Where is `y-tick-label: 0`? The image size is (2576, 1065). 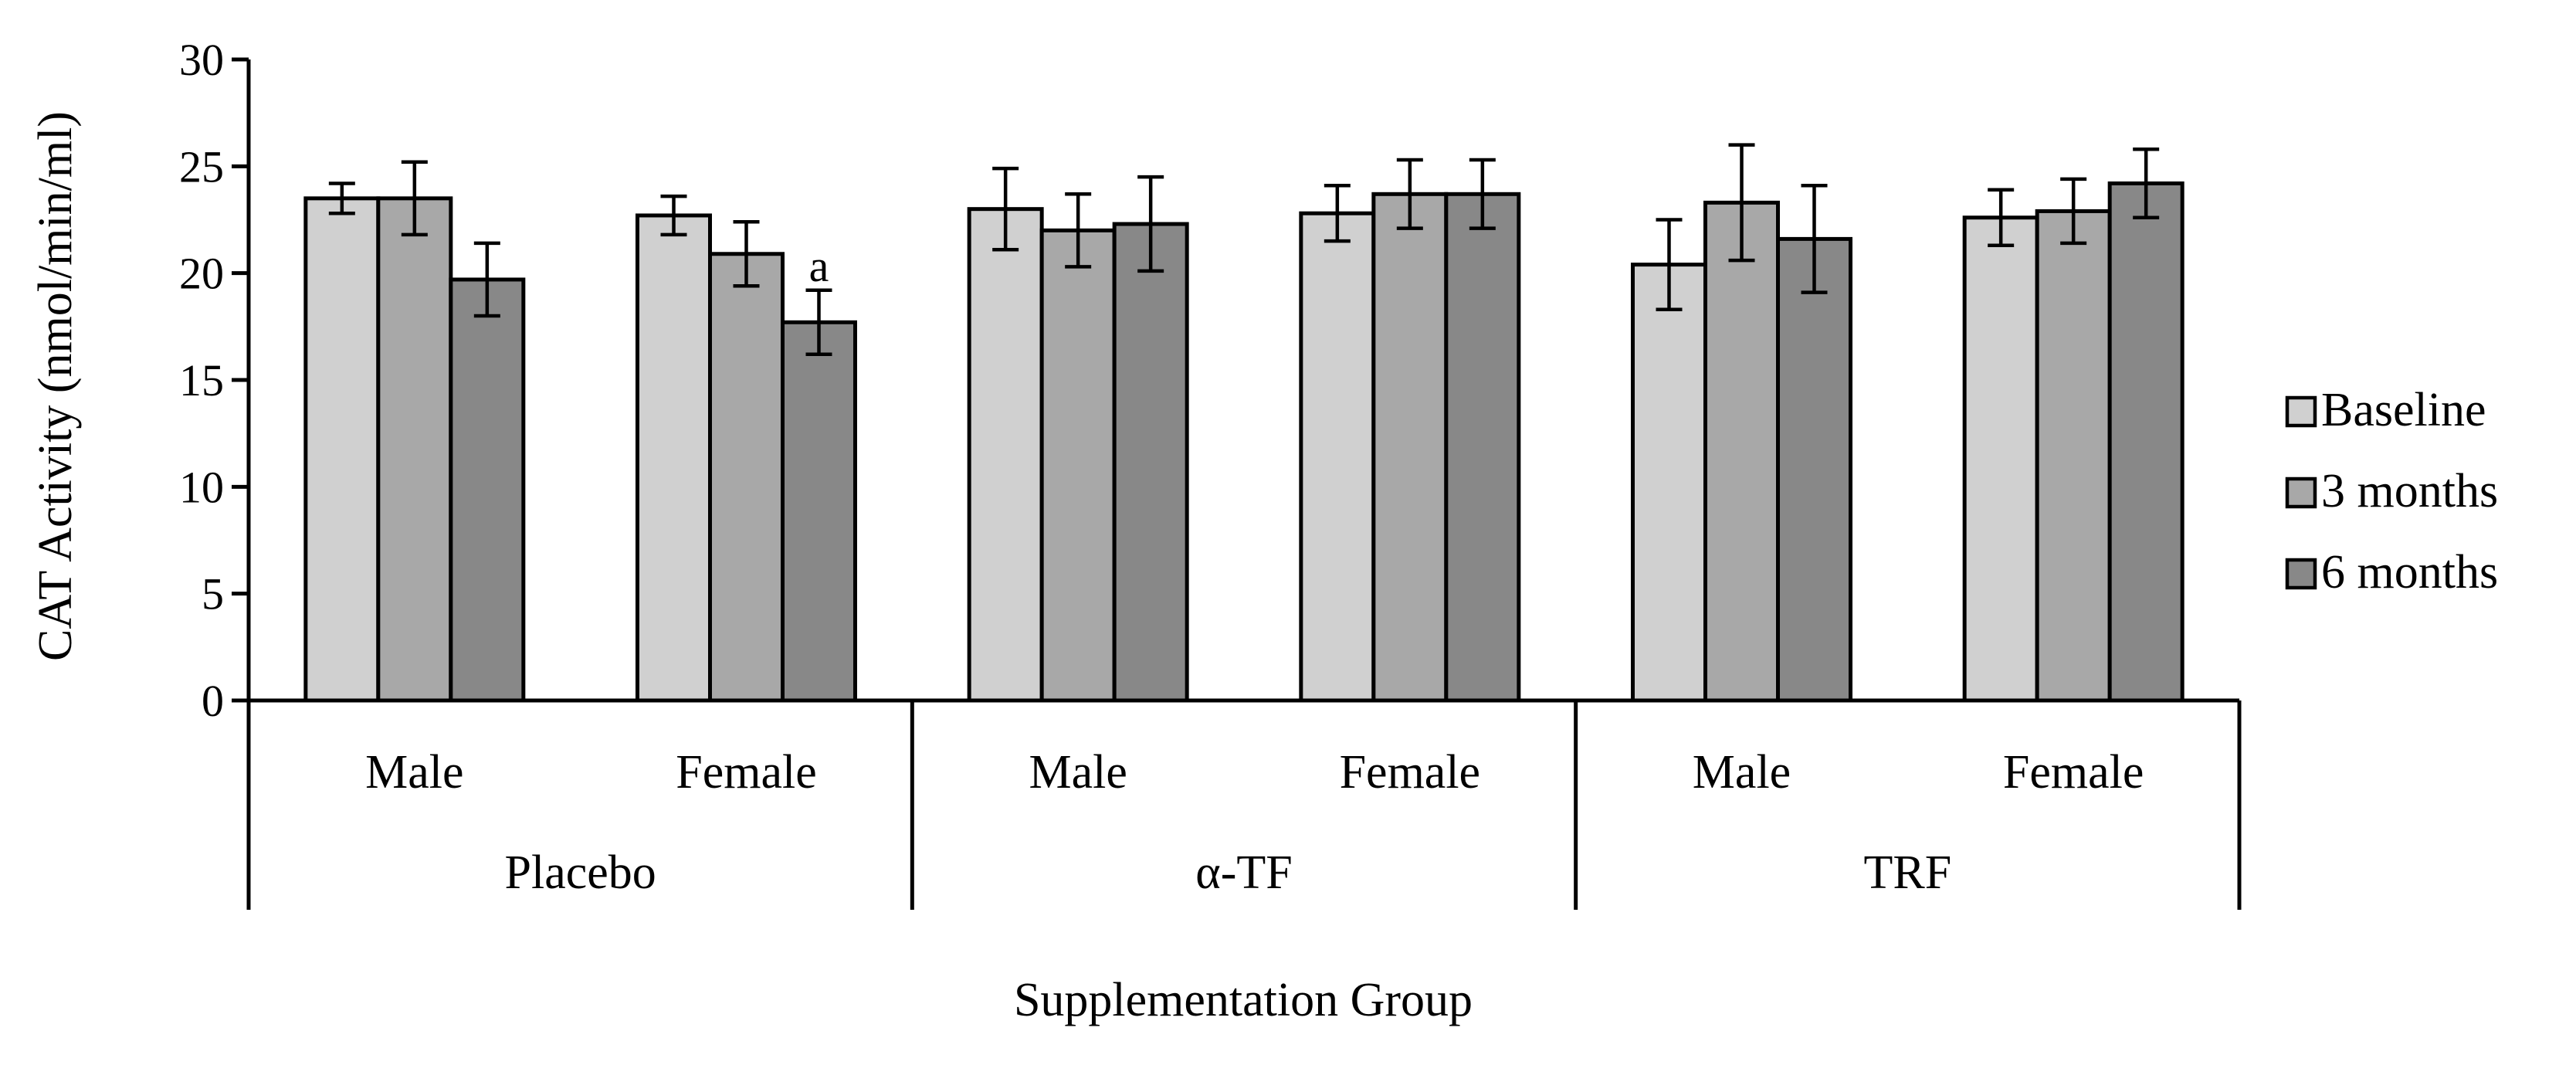 y-tick-label: 0 is located at coordinates (213, 701).